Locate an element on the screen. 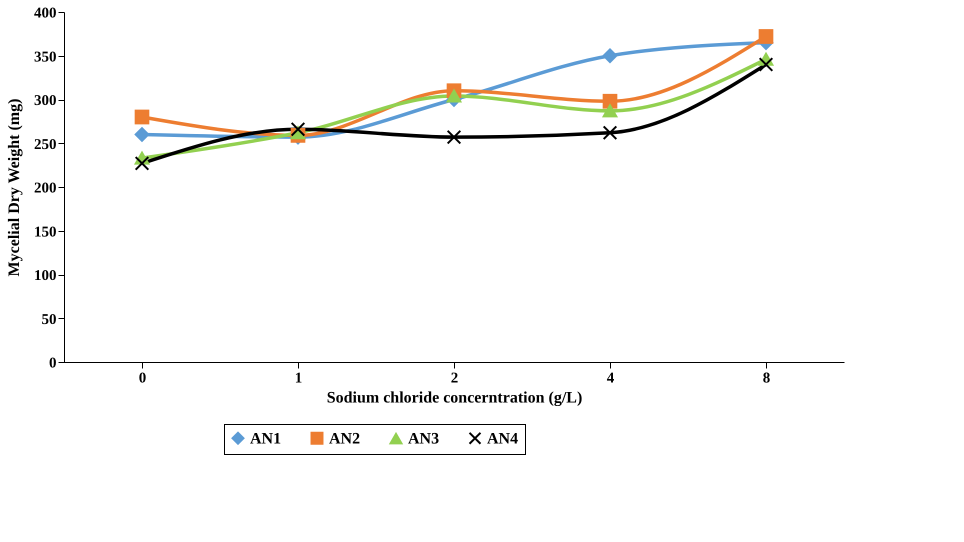 The width and height of the screenshot is (964, 542). y-tick-label: 0 is located at coordinates (52, 364).